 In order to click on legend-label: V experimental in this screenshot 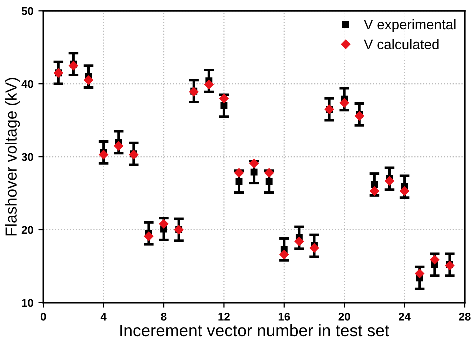, I will do `click(410, 25)`.